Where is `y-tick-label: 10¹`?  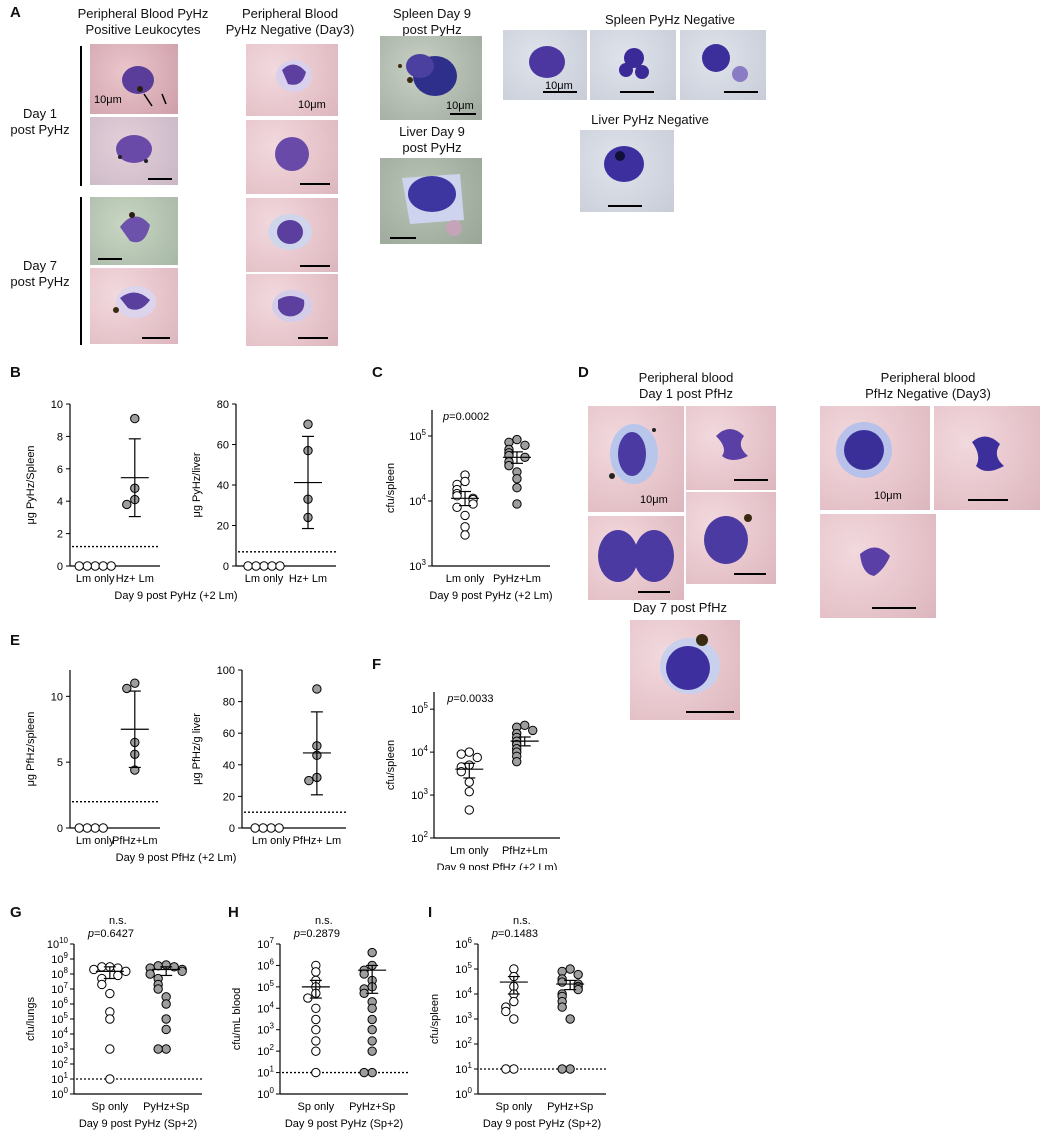 y-tick-label: 10¹ is located at coordinates (59, 1078).